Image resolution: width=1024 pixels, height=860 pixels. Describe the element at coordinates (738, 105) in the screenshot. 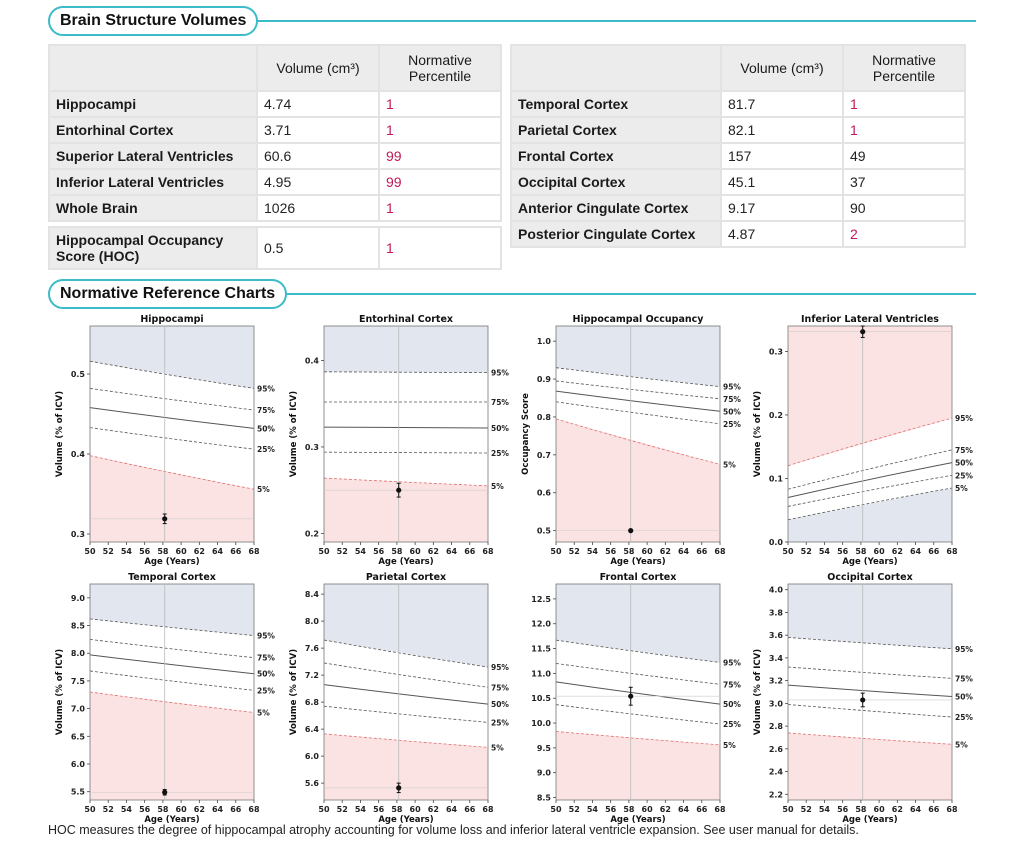

I see `table-row: Temporal Cortex 81.7 1` at that location.